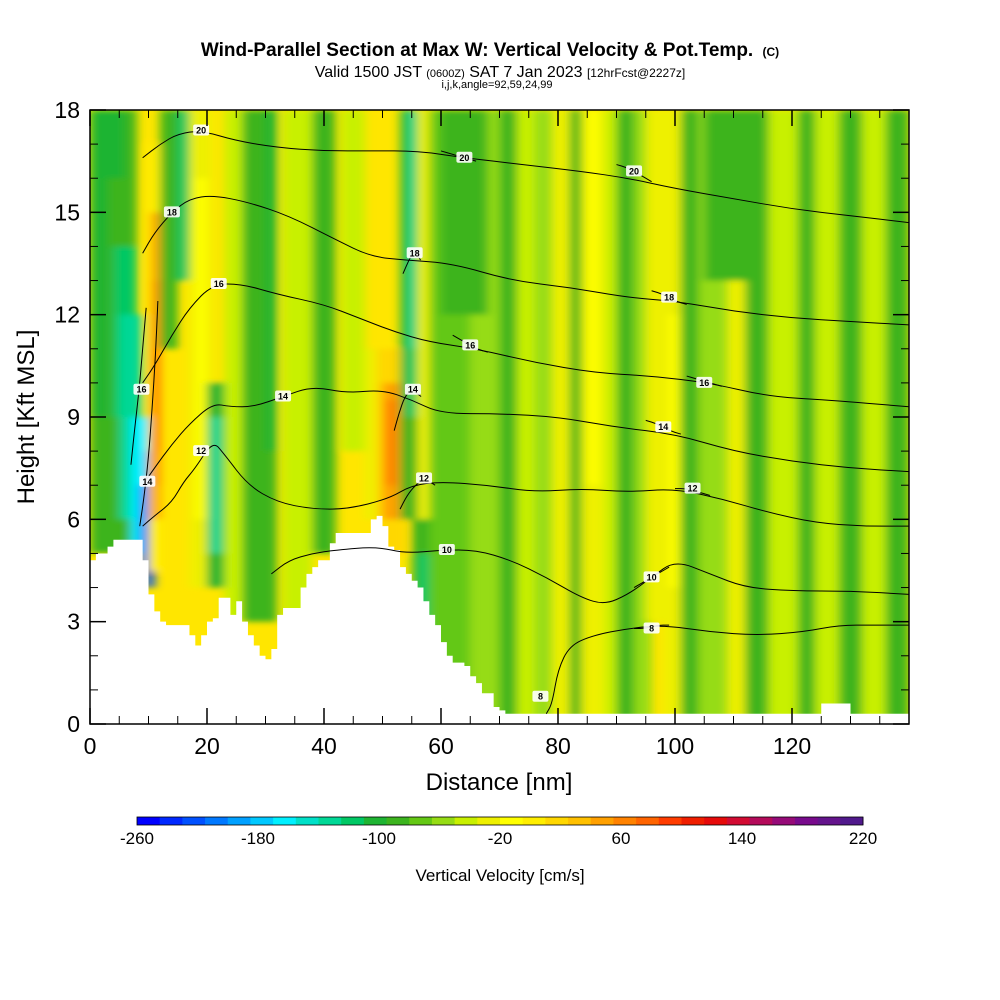  What do you see at coordinates (324, 746) in the screenshot?
I see `x-tick-label: 40` at bounding box center [324, 746].